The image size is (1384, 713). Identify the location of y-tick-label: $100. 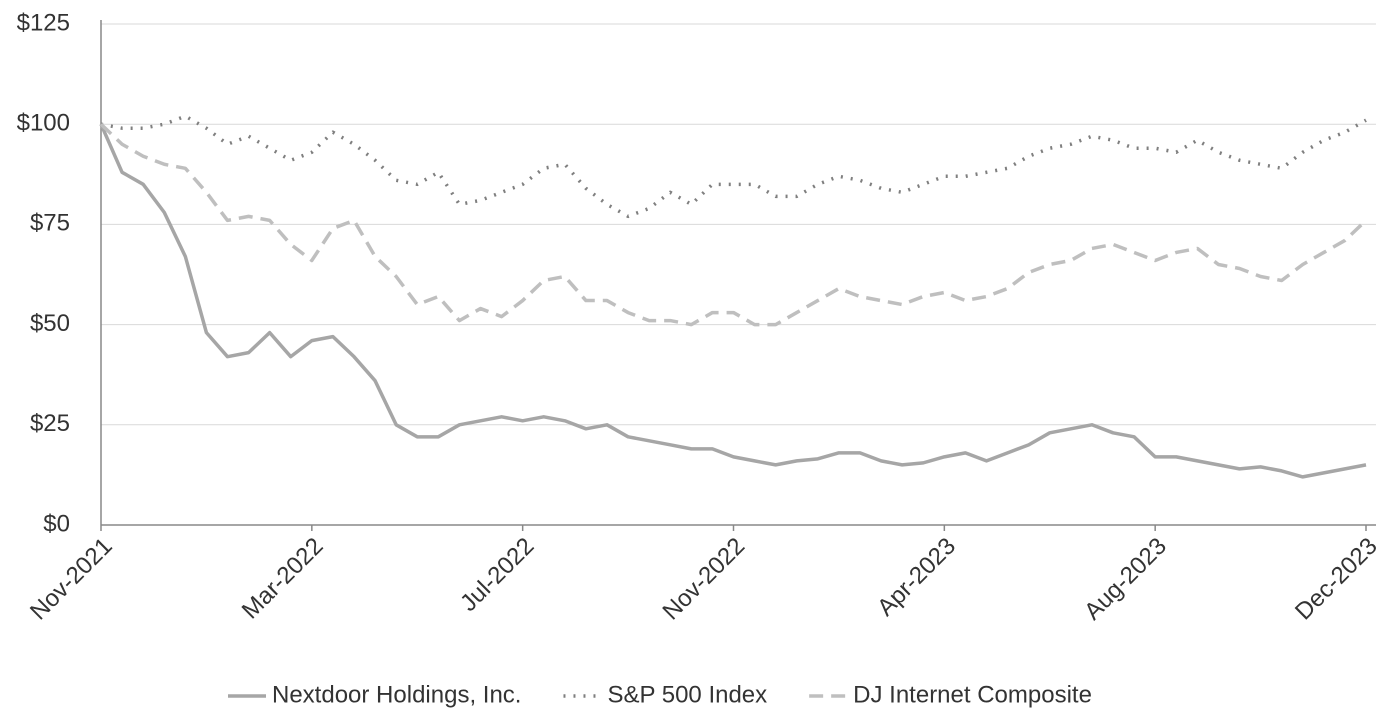
(43, 123).